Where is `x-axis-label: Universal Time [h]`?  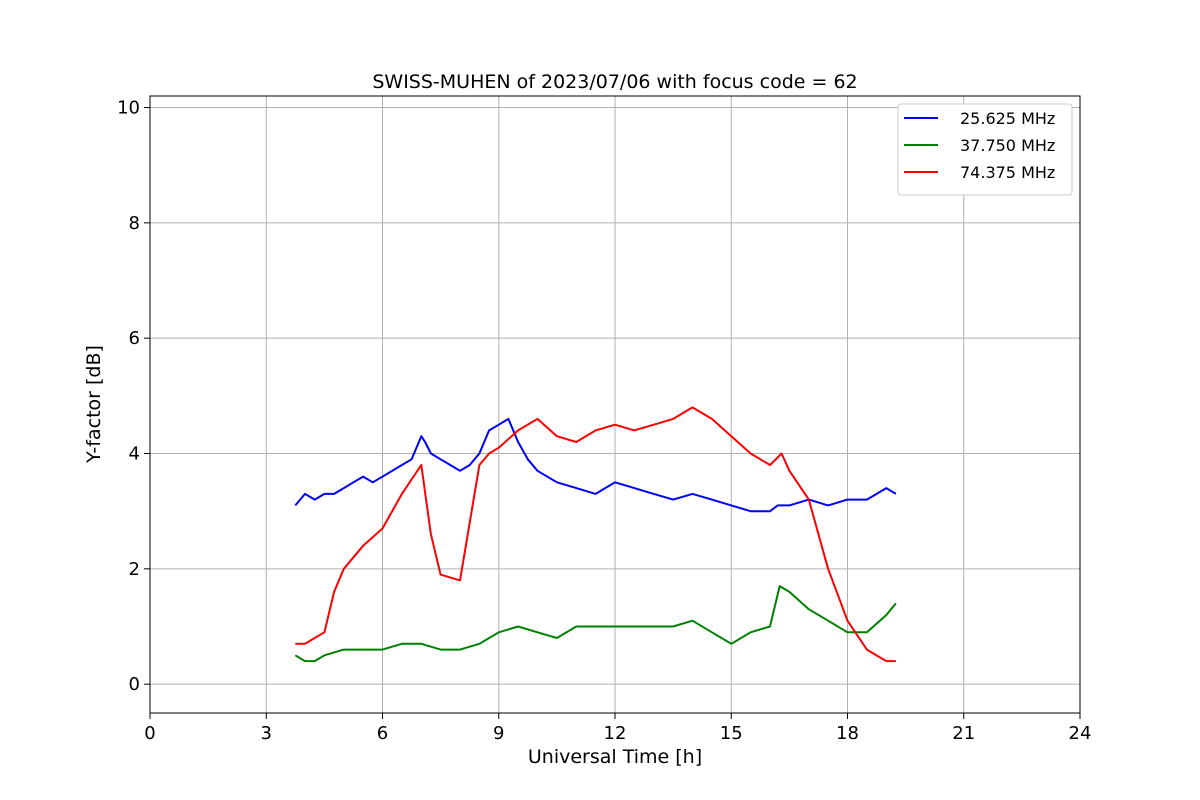
x-axis-label: Universal Time [h] is located at coordinates (615, 757).